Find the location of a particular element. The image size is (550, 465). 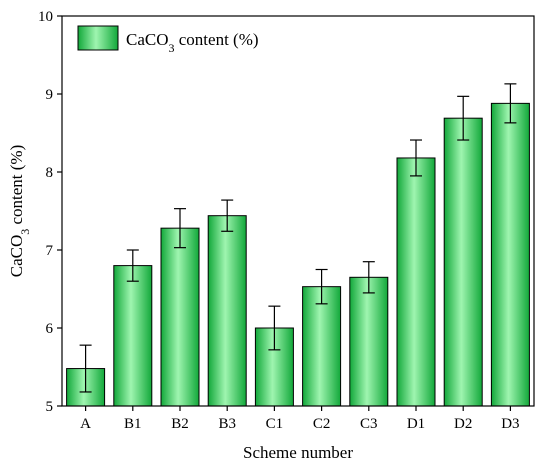

x-axis-title: Scheme number is located at coordinates (298, 452).